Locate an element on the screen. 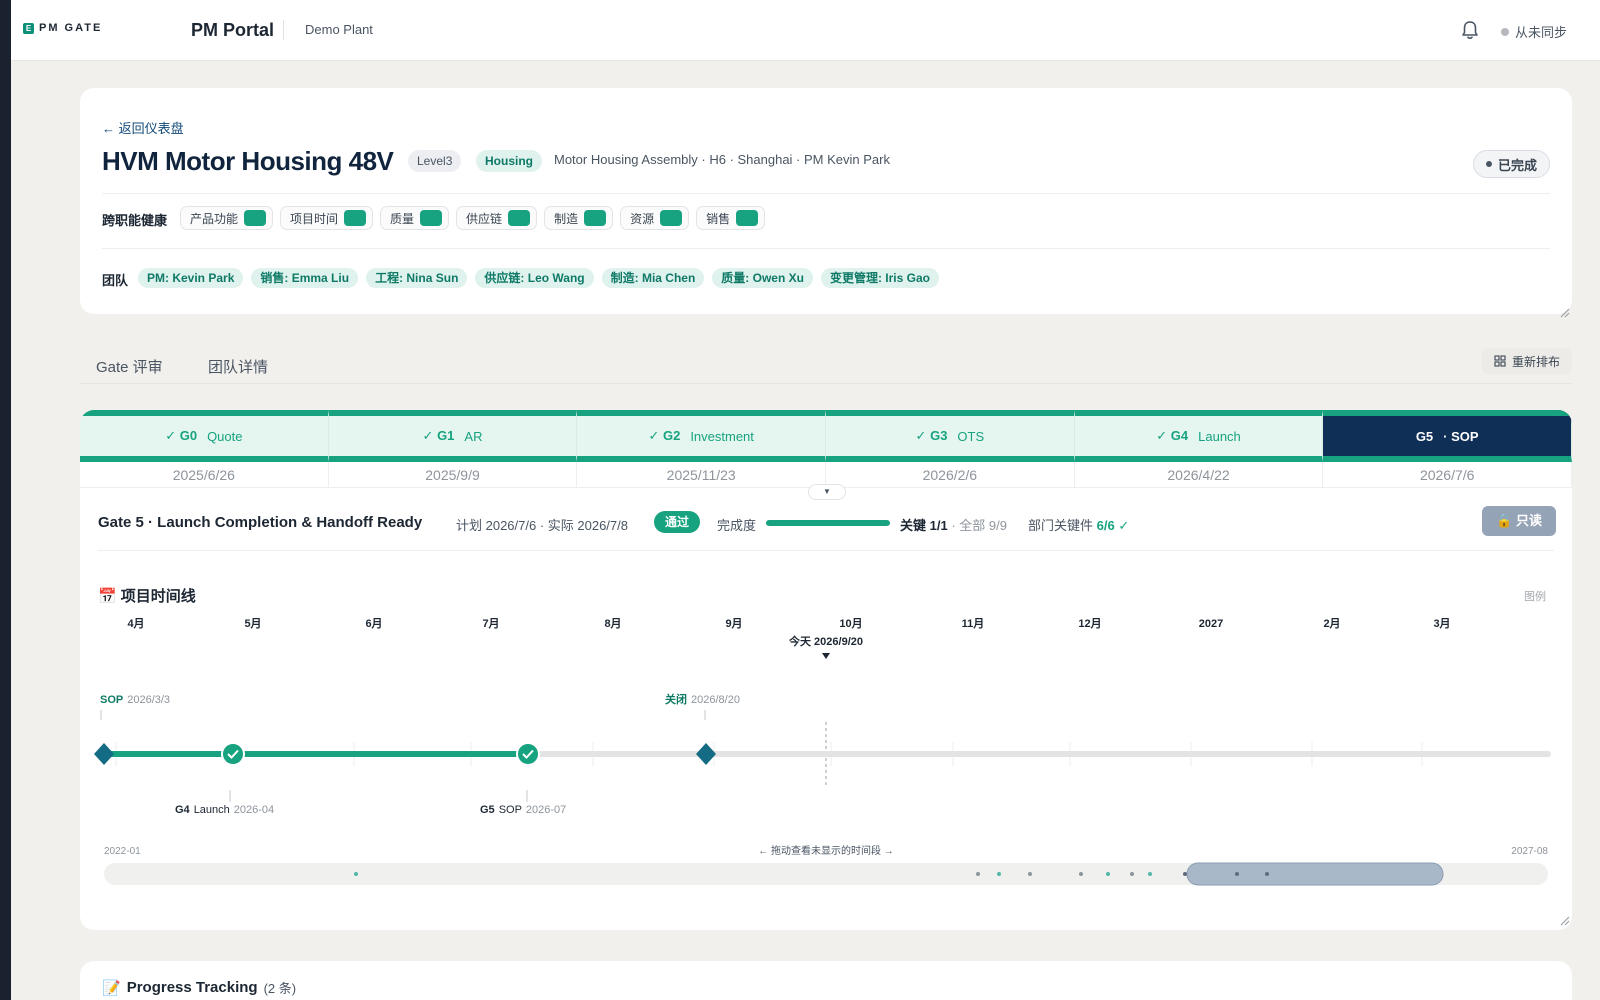 The image size is (1600, 1000). gate-code-label: G5 is located at coordinates (1424, 436).